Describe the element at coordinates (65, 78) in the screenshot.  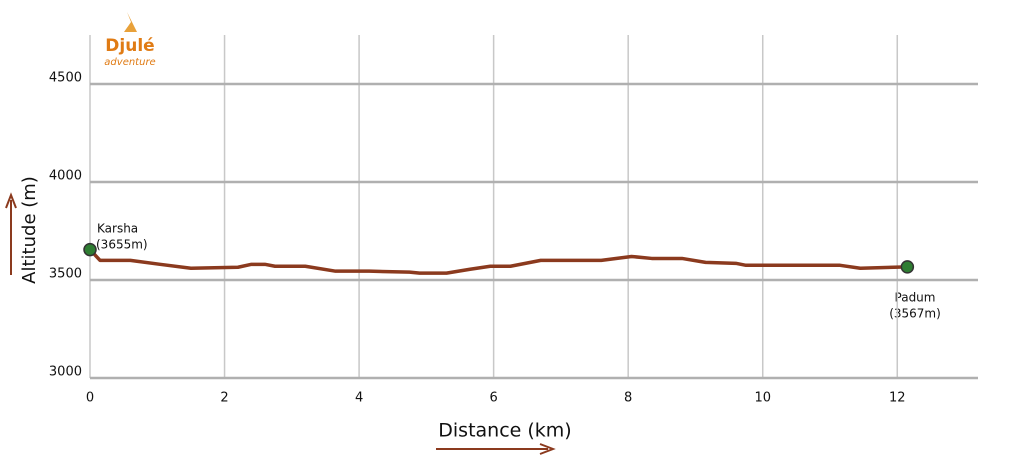
I see `y-tick-label: 4500` at that location.